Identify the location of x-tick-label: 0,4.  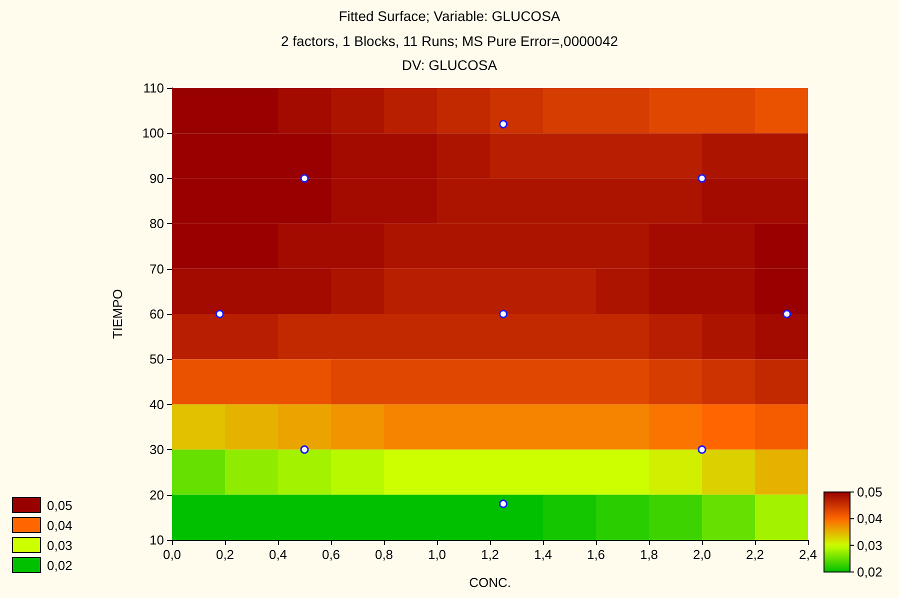
(278, 554).